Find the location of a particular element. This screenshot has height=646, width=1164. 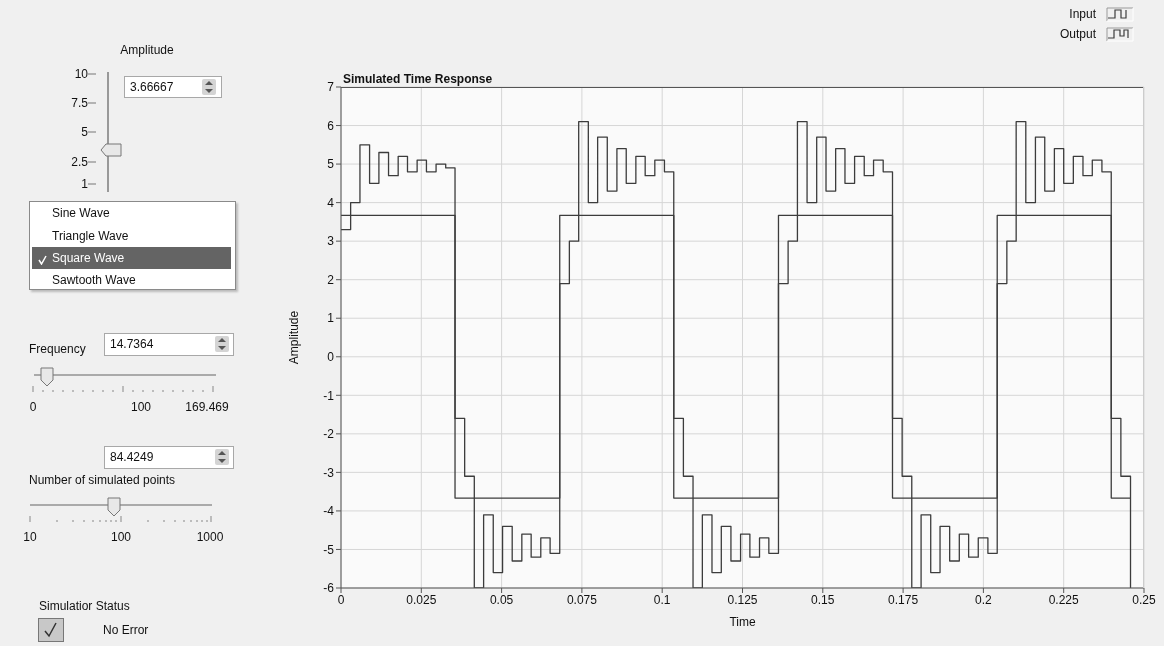

x-tick-label: 0.175 is located at coordinates (903, 599).